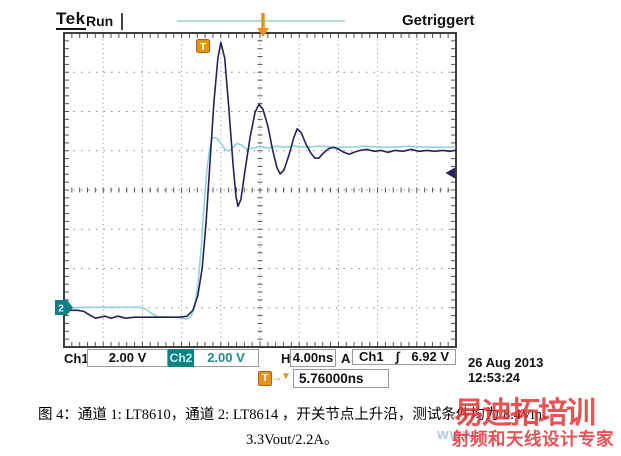 This screenshot has width=621, height=456. I want to click on arrow-right-icon: →, so click(277, 377).